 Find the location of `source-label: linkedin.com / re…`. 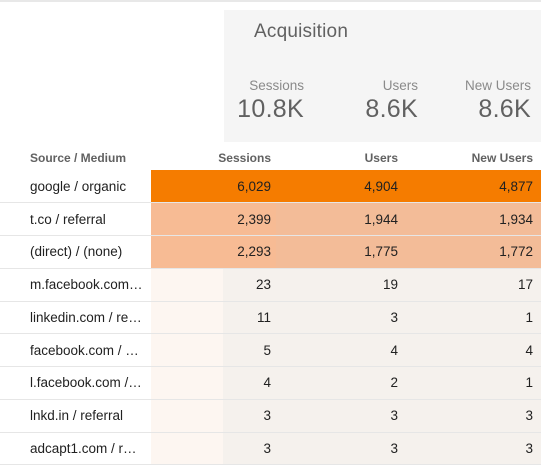

source-label: linkedin.com / re… is located at coordinates (86, 317).